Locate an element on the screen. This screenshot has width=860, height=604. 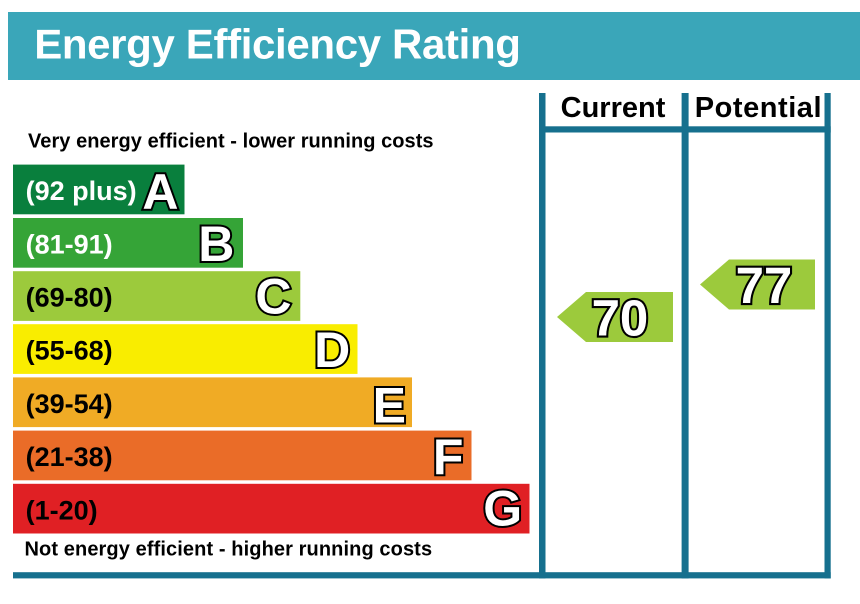
svg-text: B is located at coordinates (216, 244).